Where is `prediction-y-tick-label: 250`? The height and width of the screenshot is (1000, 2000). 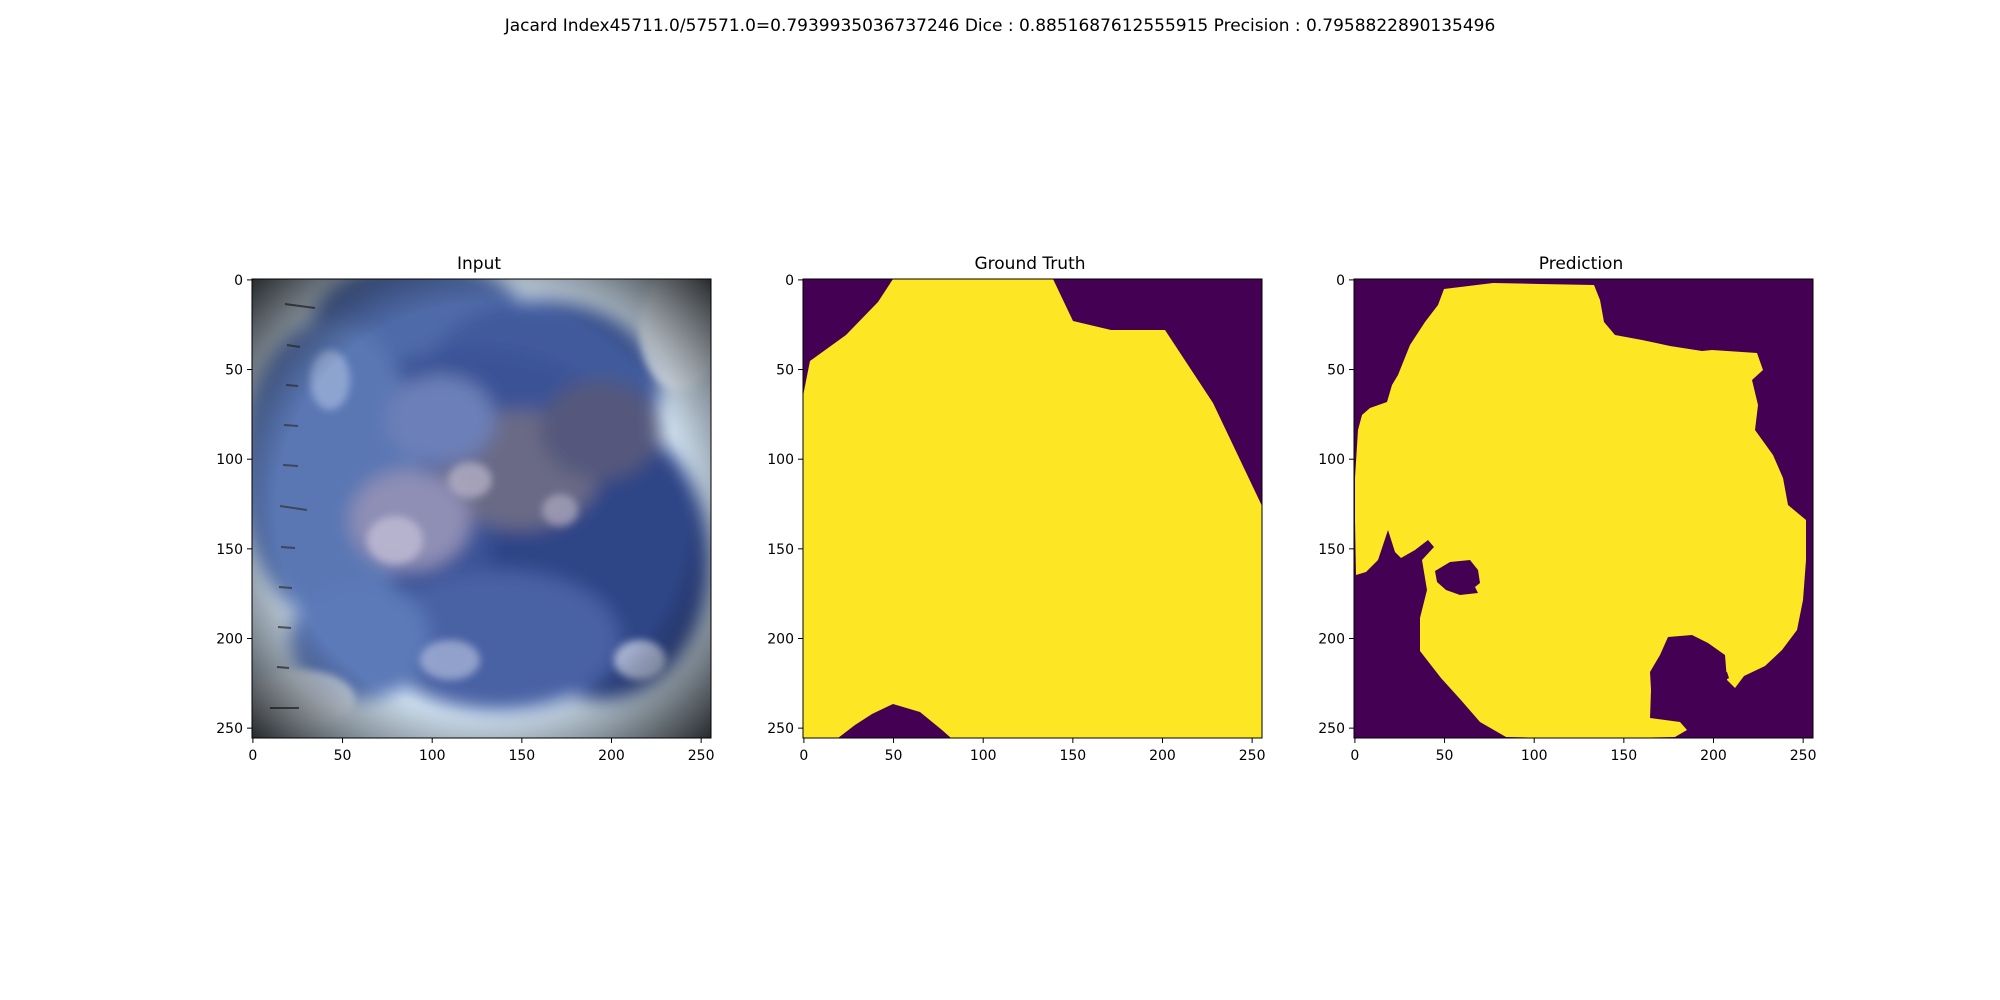 prediction-y-tick-label: 250 is located at coordinates (1331, 729).